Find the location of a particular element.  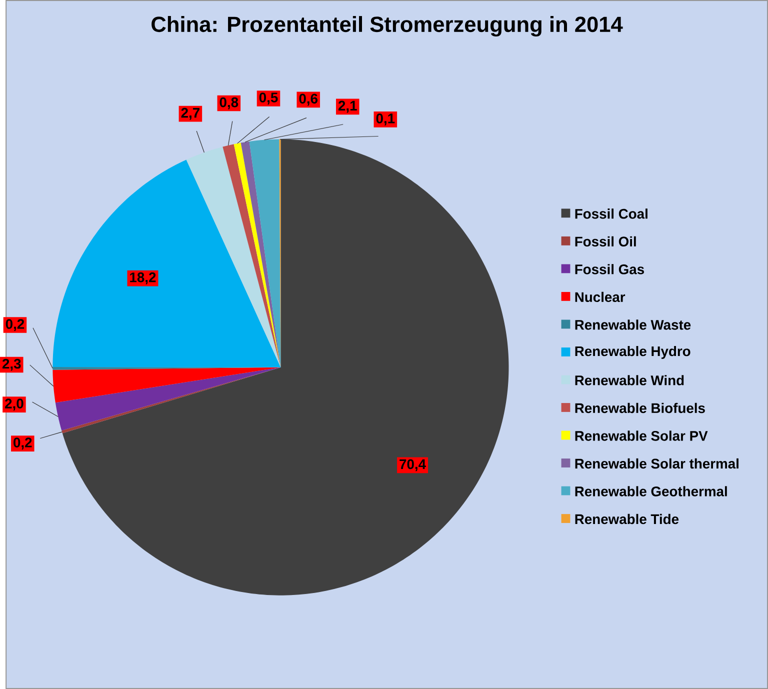

chart-title: China: Prozentanteil Stromerzeugung in 2014 is located at coordinates (387, 26).